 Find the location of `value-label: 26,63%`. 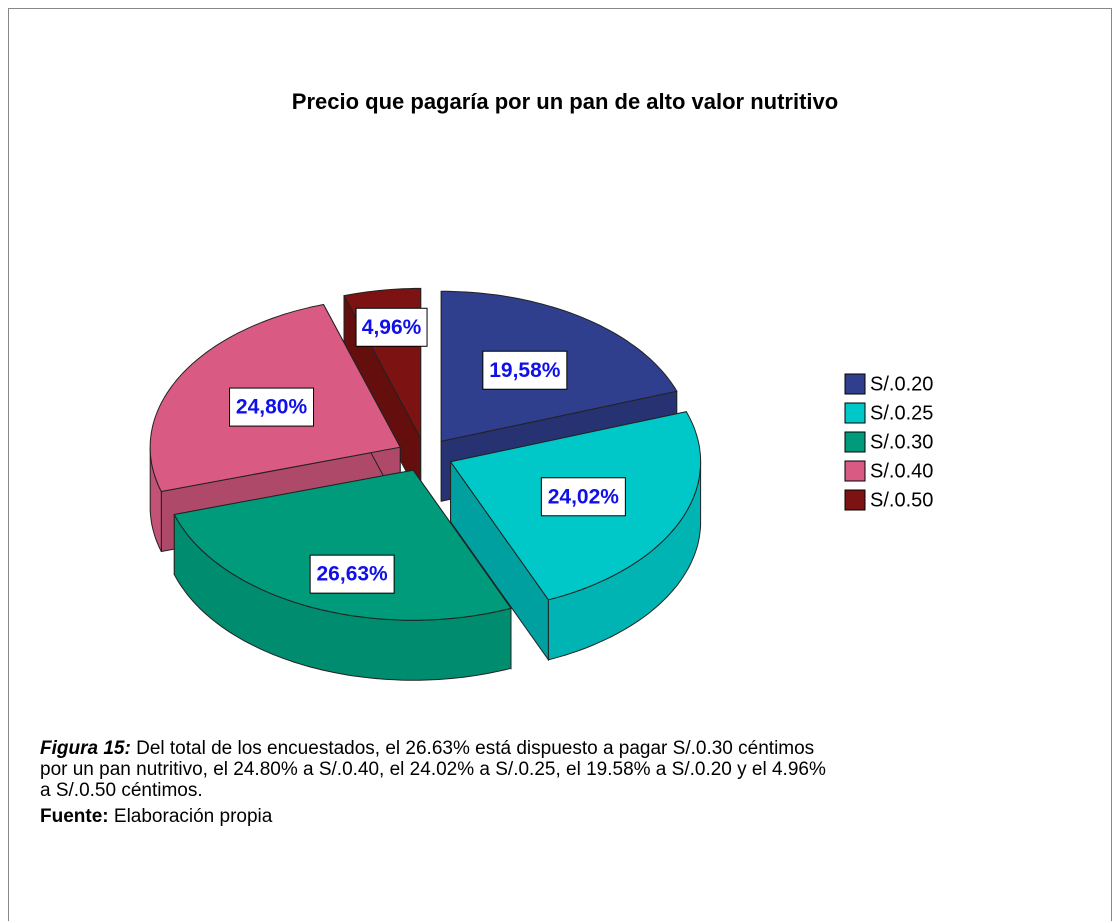

value-label: 26,63% is located at coordinates (353, 574).